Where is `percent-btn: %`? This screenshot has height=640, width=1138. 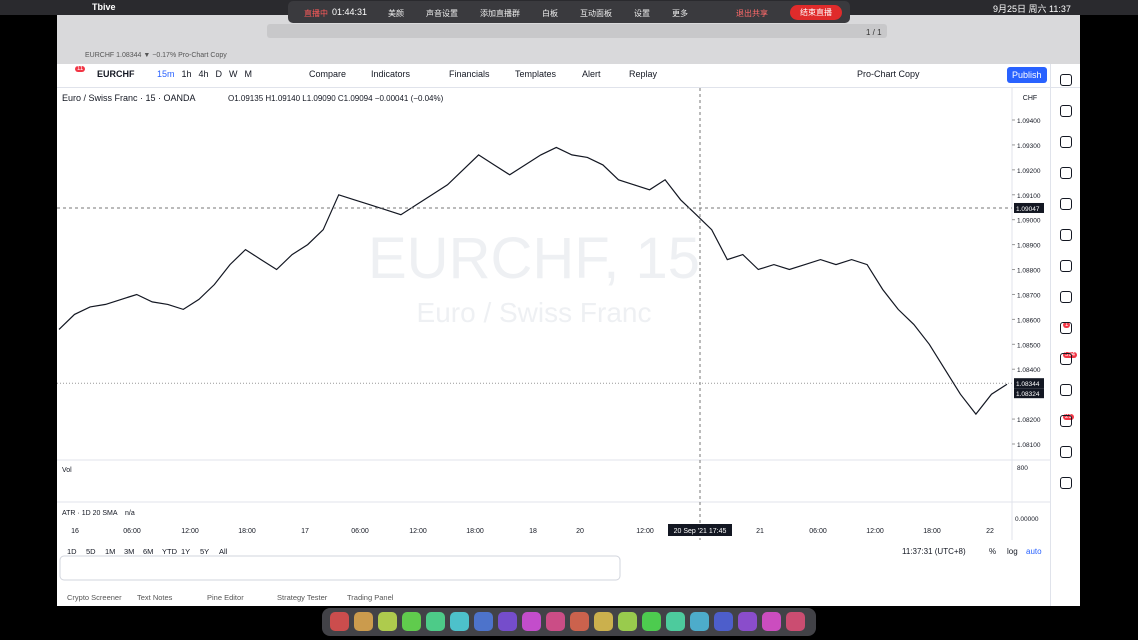 percent-btn: % is located at coordinates (992, 551).